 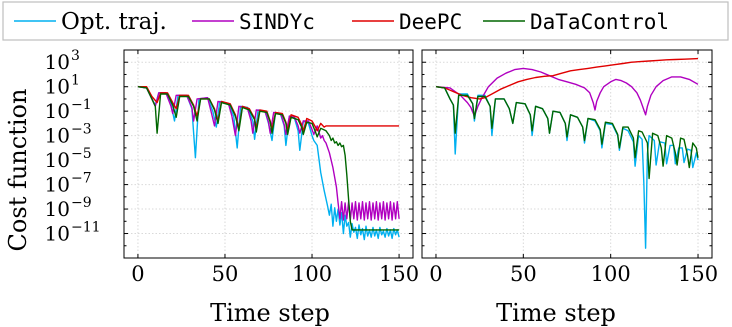 I want to click on series-line-sindyc, so click(x=268, y=153).